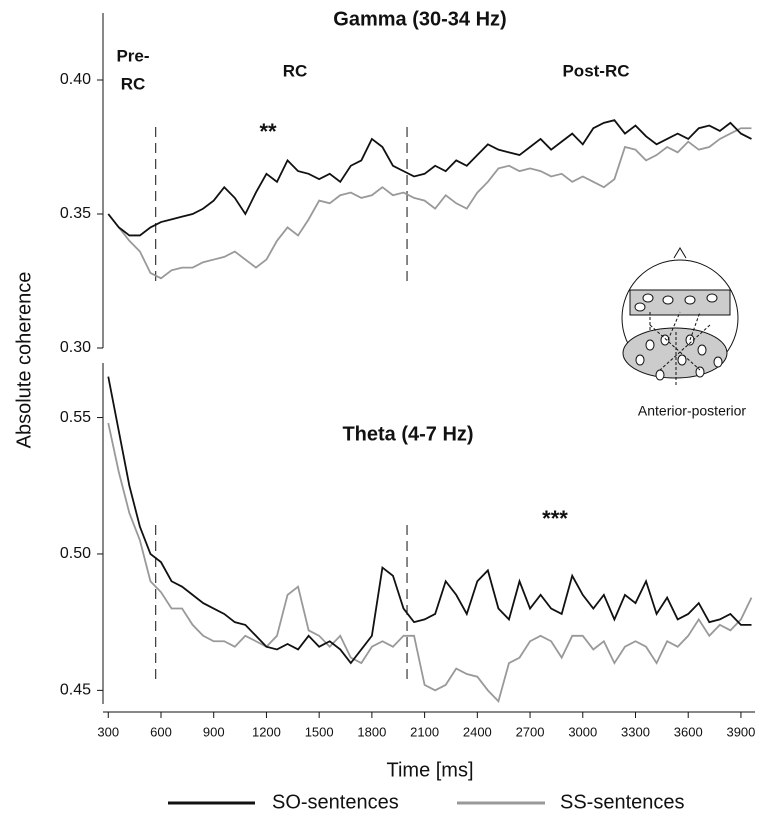 Image resolution: width=770 pixels, height=824 pixels. I want to click on y-tick-label: 0.30, so click(75, 347).